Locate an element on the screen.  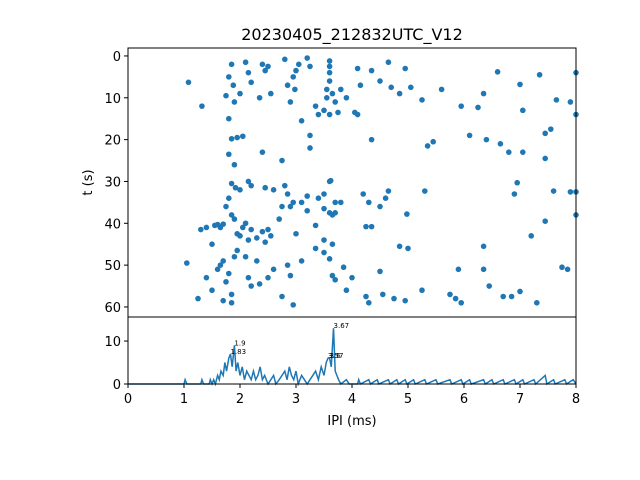
y-tick-label: 30 is located at coordinates (112, 182).